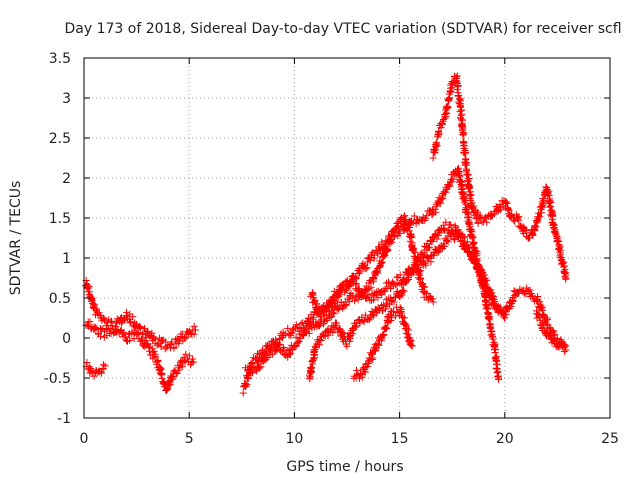 This screenshot has height=480, width=640. Describe the element at coordinates (505, 439) in the screenshot. I see `x-tick-label: 20` at that location.